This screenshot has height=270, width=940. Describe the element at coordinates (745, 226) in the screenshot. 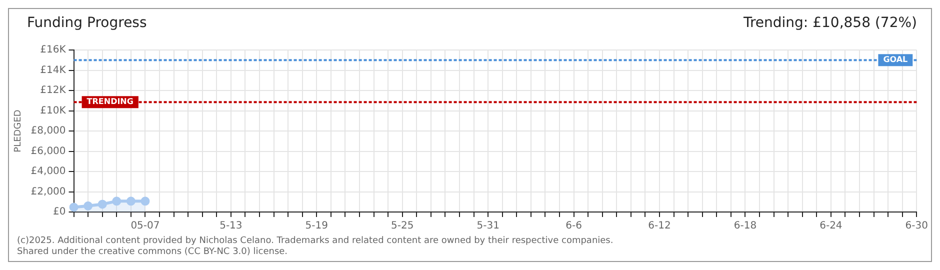

I see `x-tick-label: 6-18` at that location.